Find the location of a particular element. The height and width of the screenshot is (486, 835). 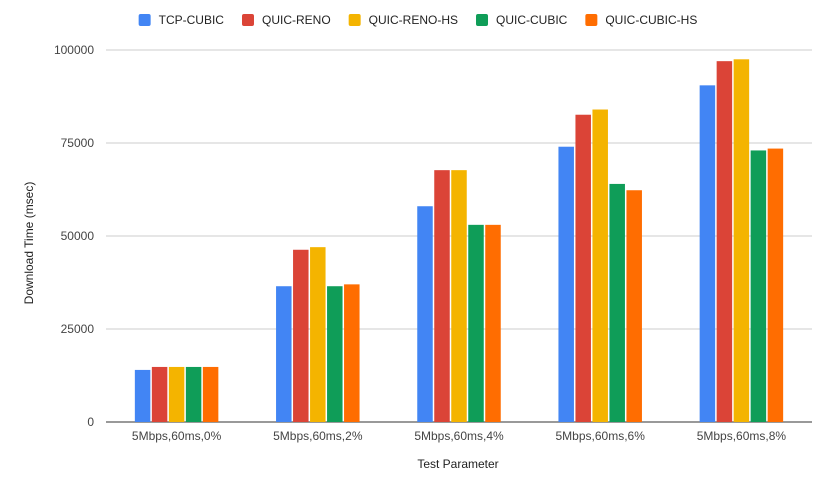

x-tick-label: 5Mbps,60ms,0% is located at coordinates (177, 436).